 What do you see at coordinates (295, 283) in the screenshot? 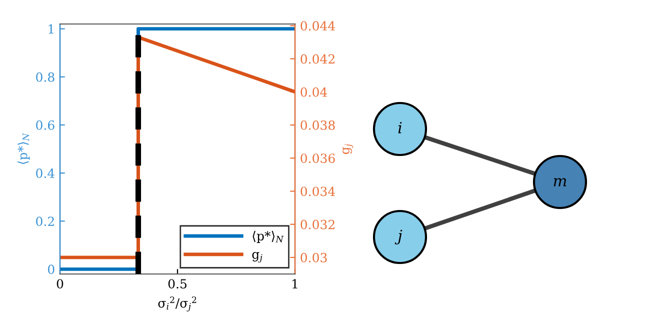
I see `x-tick-label: 1` at bounding box center [295, 283].